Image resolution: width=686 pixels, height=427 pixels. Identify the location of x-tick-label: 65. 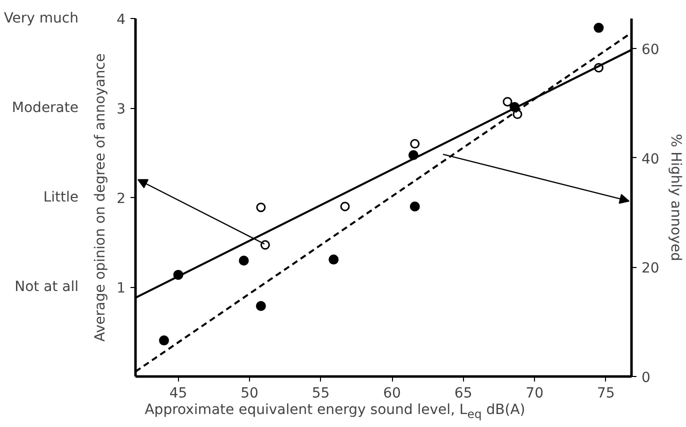
(463, 394).